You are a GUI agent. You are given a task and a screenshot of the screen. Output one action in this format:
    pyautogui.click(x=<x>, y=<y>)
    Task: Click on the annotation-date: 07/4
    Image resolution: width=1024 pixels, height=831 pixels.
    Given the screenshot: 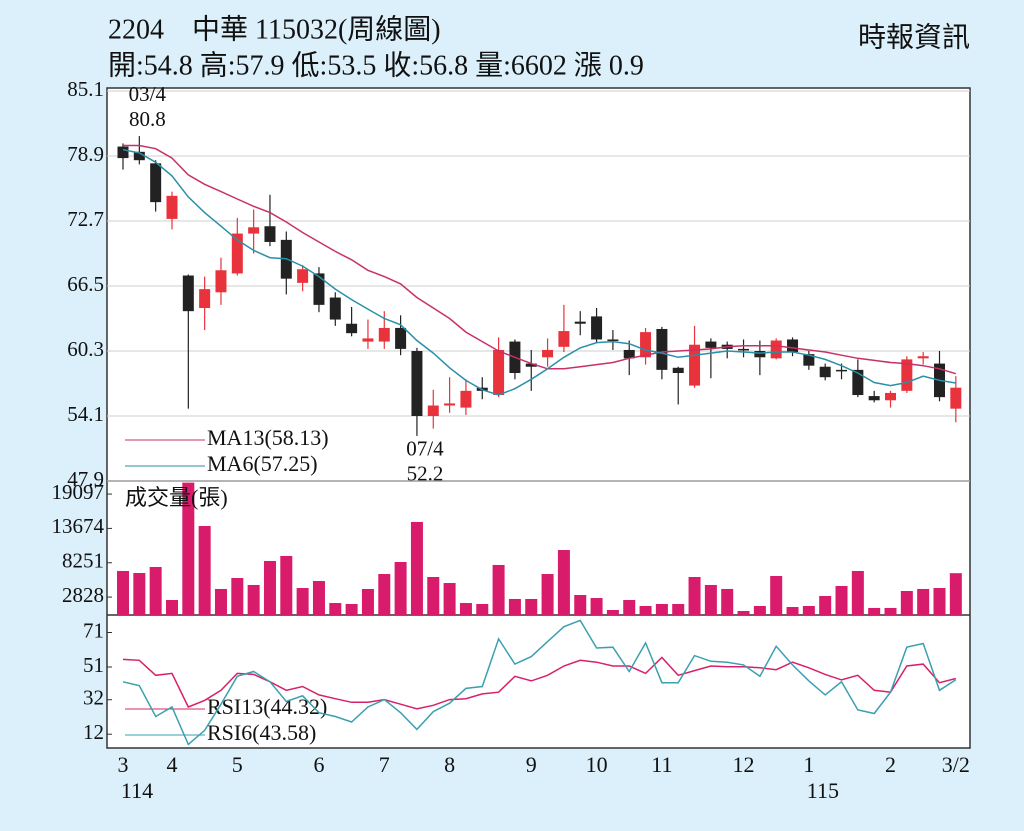 What is the action you would take?
    pyautogui.click(x=425, y=449)
    